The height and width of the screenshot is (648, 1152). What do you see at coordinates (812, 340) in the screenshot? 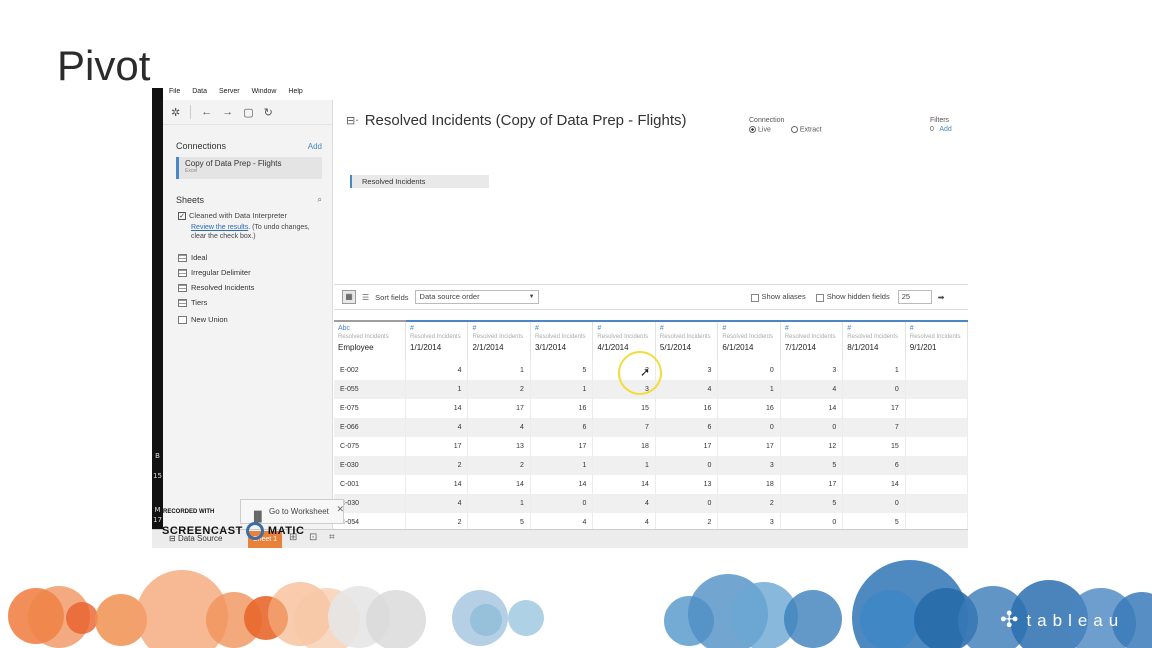
I see `column-header: # Resolved Incidents 7/1/2014` at bounding box center [812, 340].